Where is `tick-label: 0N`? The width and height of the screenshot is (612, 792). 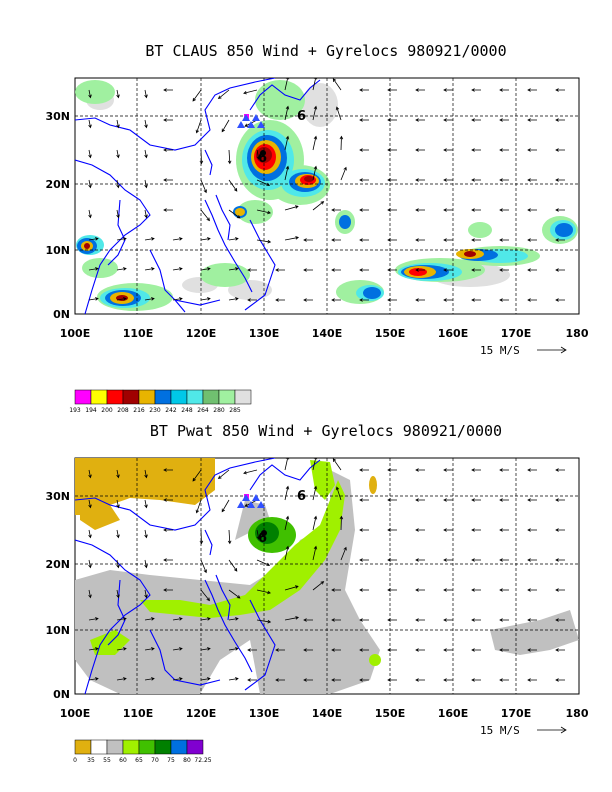
tick-label: 0N is located at coordinates (61, 694).